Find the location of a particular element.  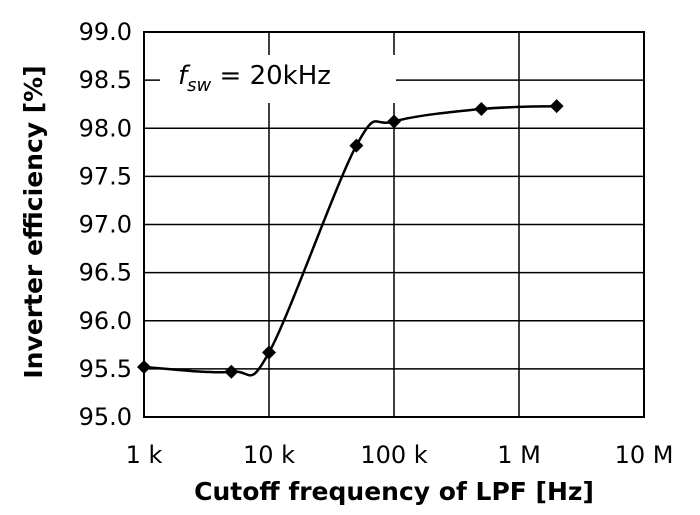

y-tick-label: 98.5 is located at coordinates (105, 80).